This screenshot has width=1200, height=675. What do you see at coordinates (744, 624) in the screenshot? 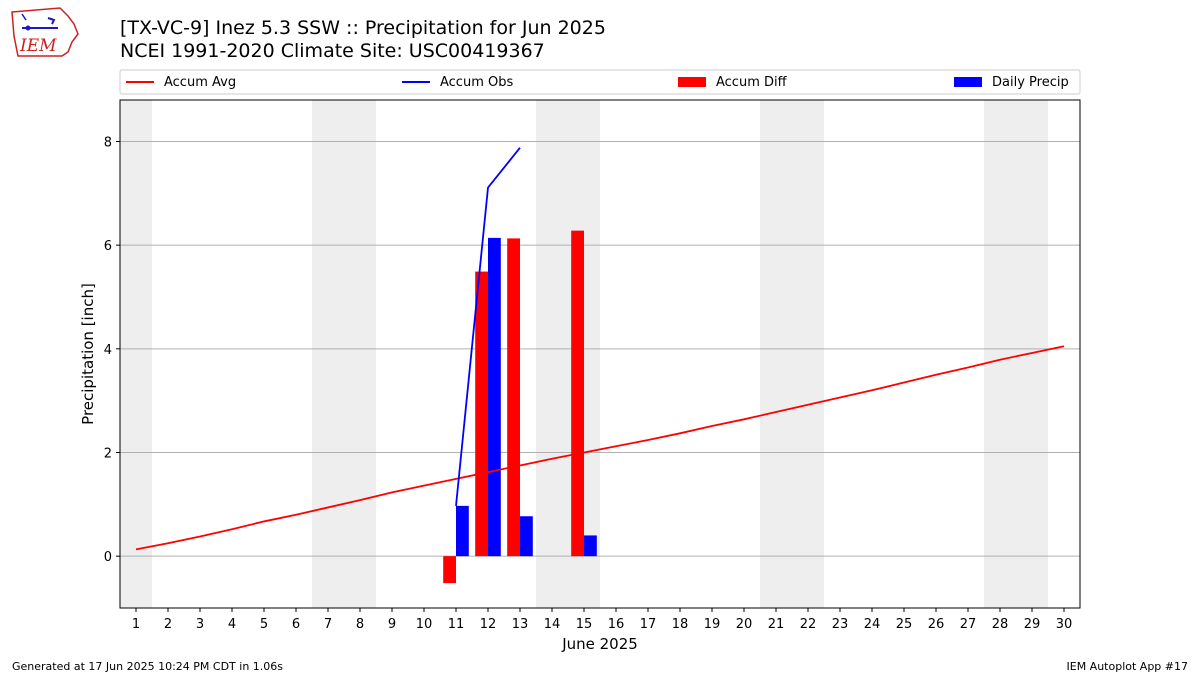
I see `x-tick-label: 20` at bounding box center [744, 624].